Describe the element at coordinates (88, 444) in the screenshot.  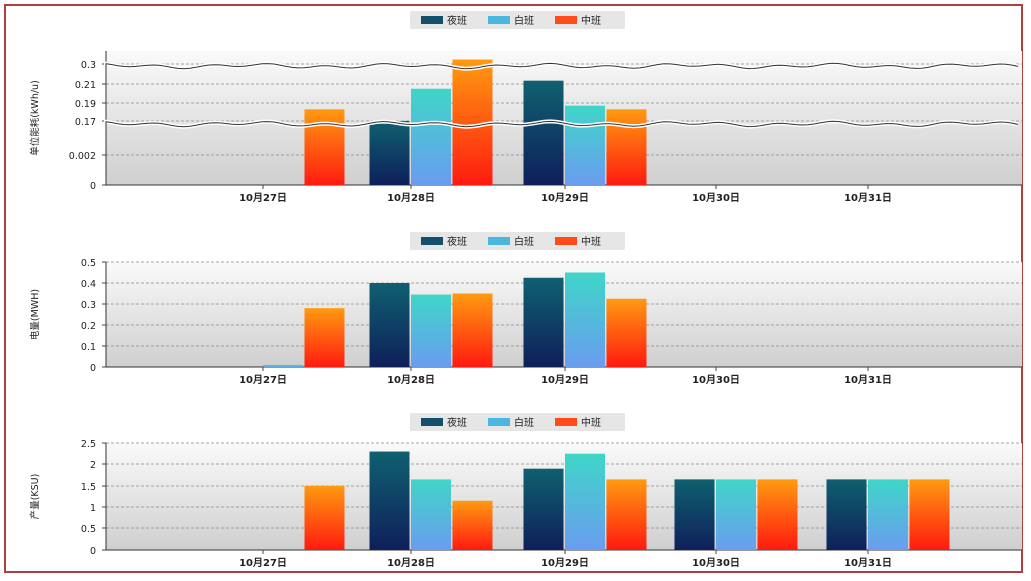
I see `y-tick-label: 2.5` at that location.